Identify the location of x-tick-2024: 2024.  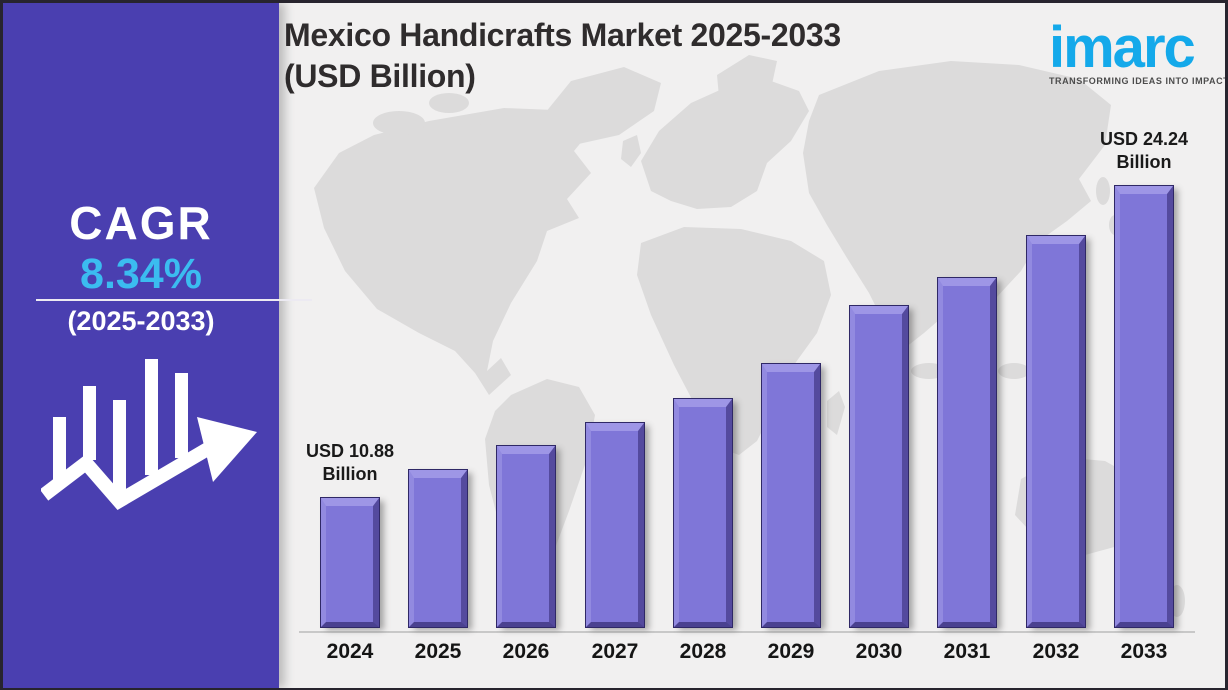
(350, 651).